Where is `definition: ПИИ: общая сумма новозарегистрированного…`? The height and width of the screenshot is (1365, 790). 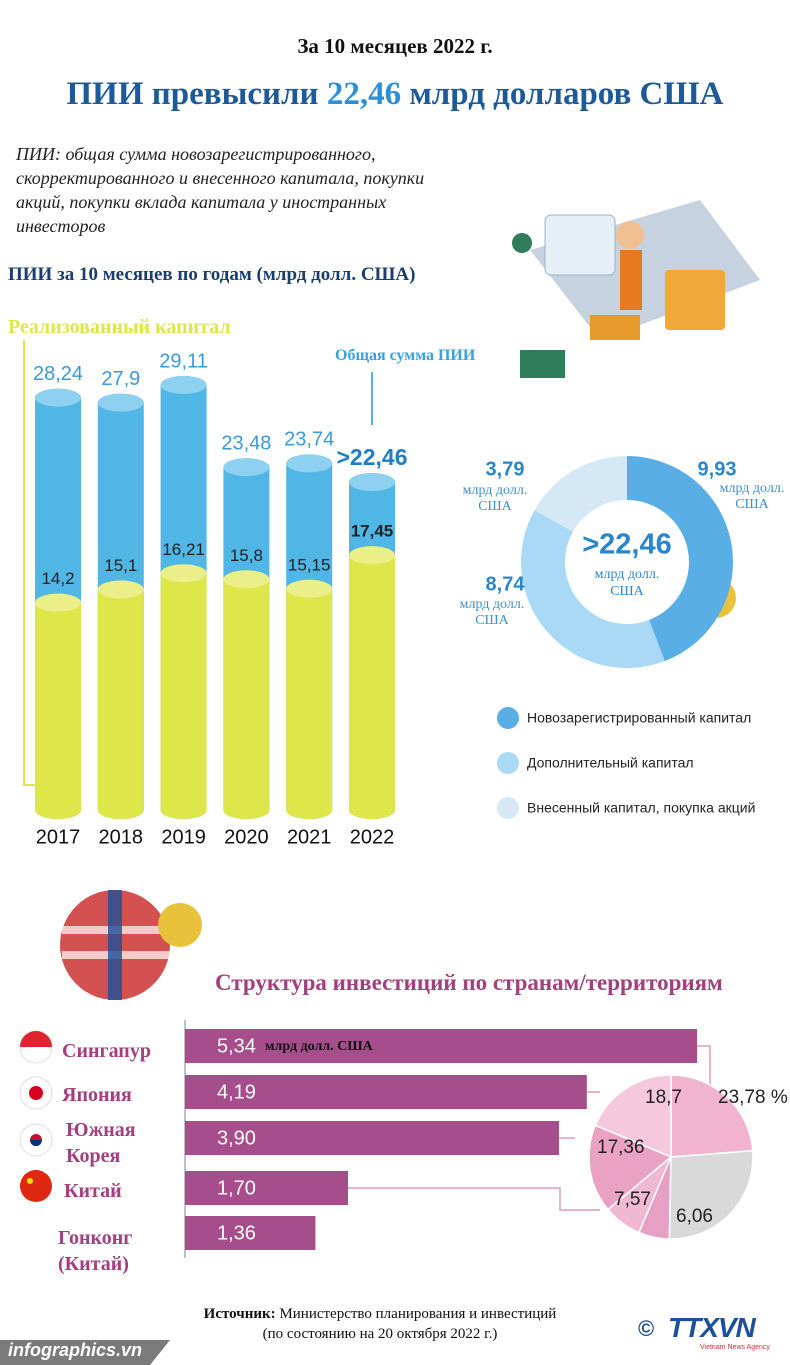
definition: ПИИ: общая сумма новозарегистрированного… is located at coordinates (220, 190).